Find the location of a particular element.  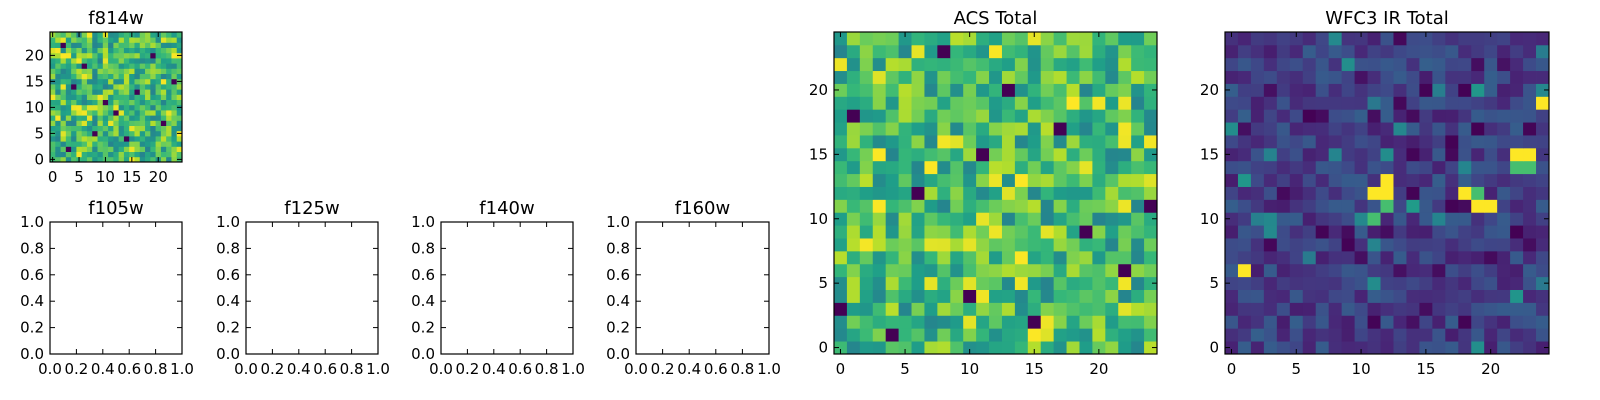

x-tick-label: 20 is located at coordinates (1098, 369).